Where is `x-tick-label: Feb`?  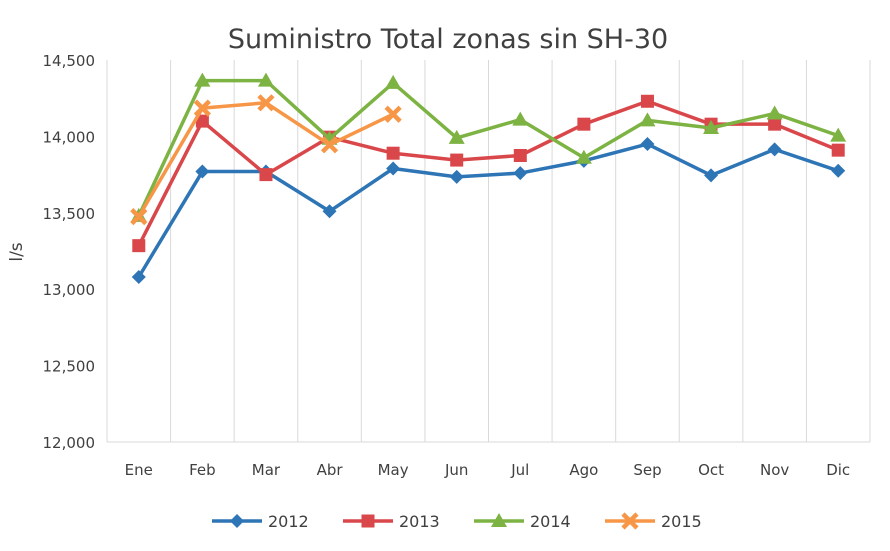
x-tick-label: Feb is located at coordinates (202, 470).